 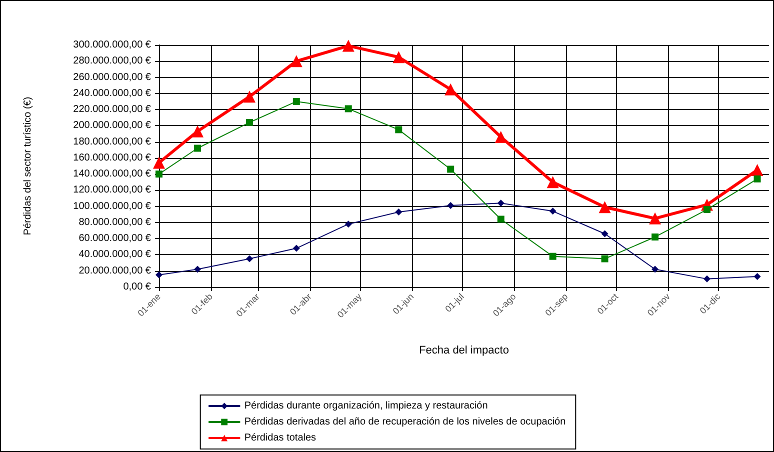 I want to click on y-tick-label: 180.000.000,00 €, so click(x=112, y=142).